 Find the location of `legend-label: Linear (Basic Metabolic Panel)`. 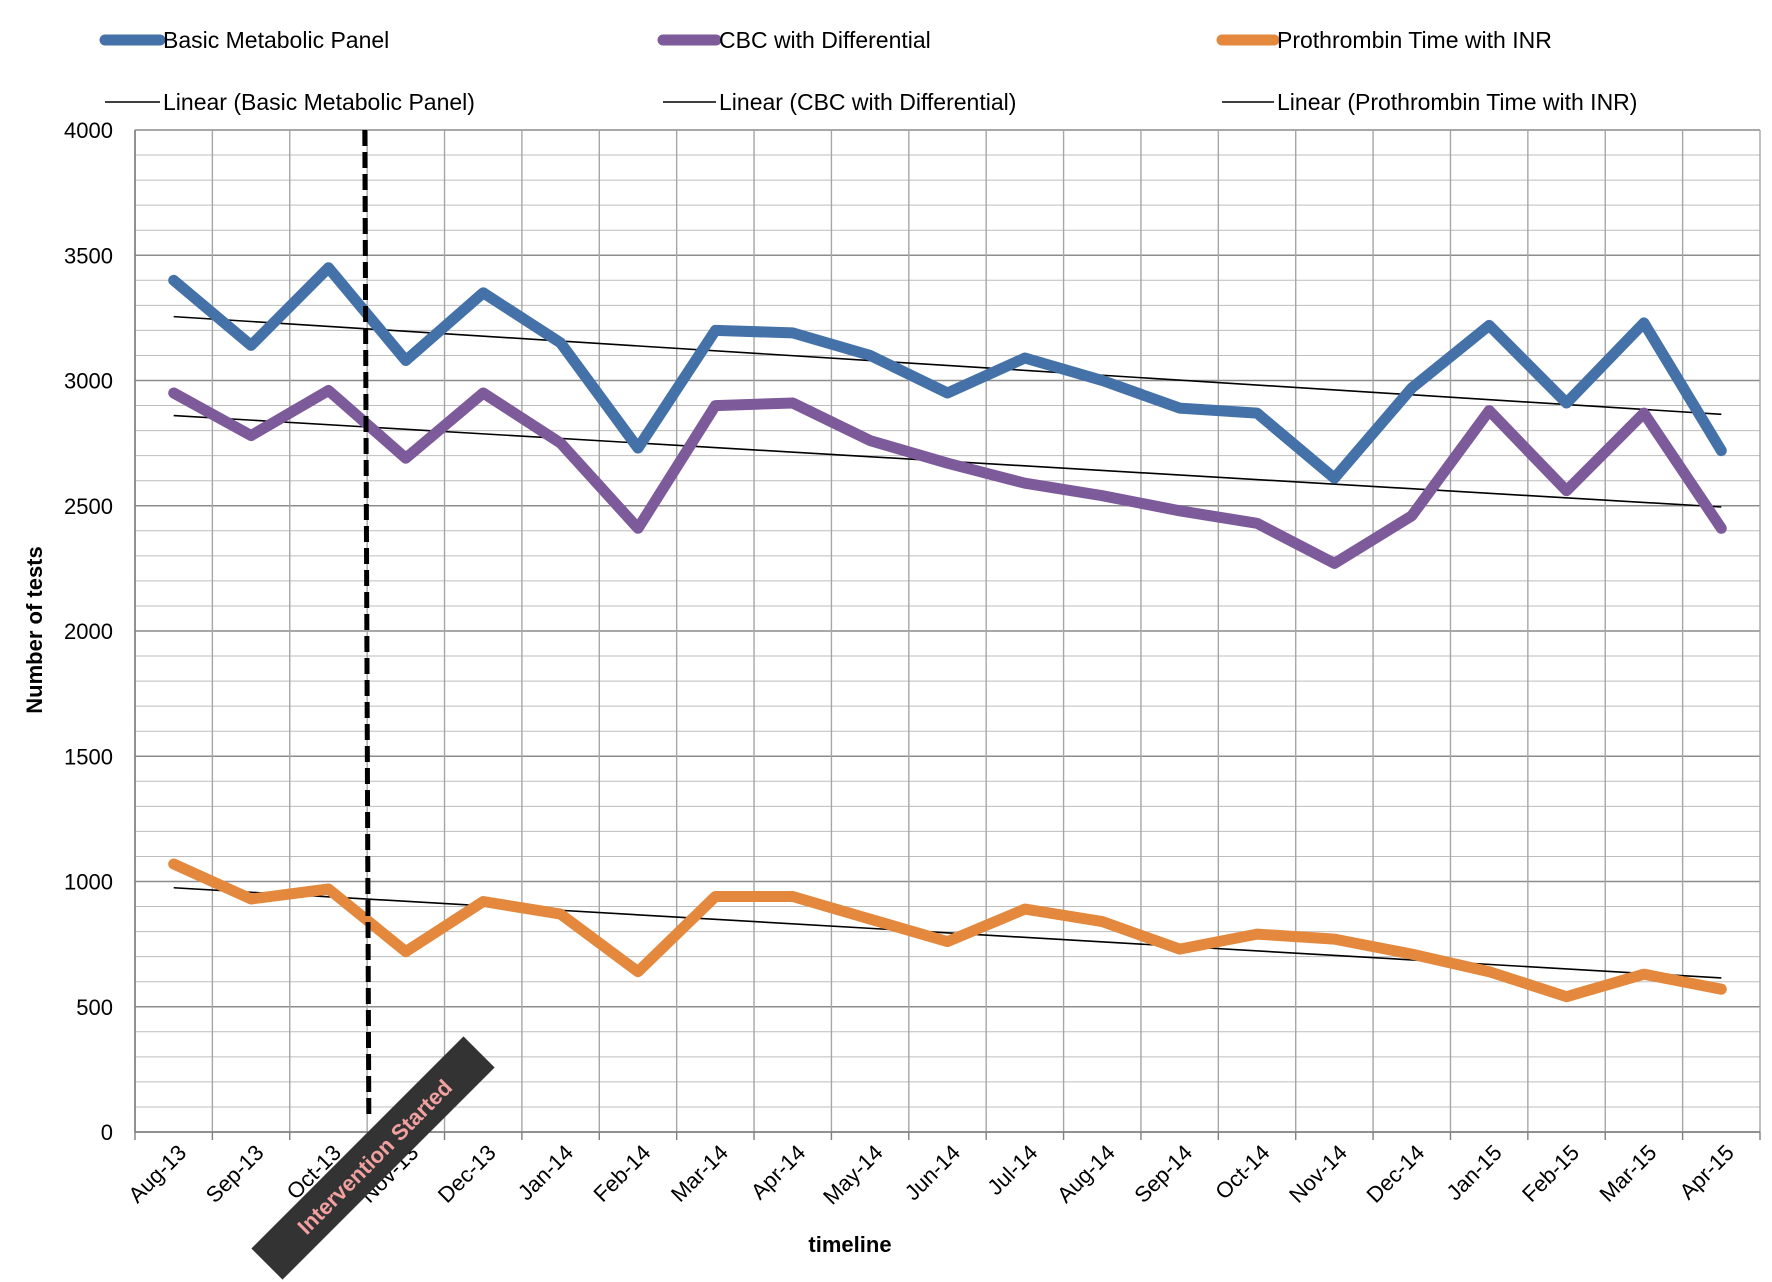

legend-label: Linear (Basic Metabolic Panel) is located at coordinates (319, 102).